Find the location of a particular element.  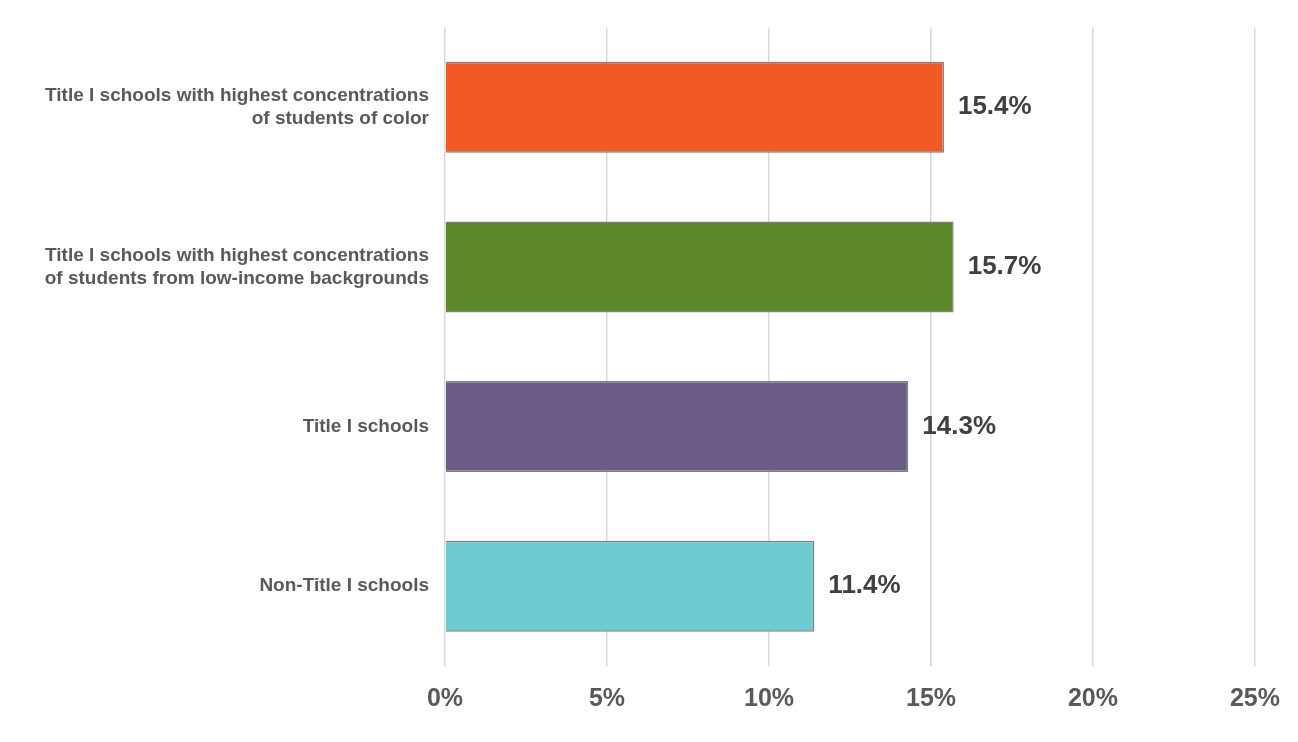

data-label: 15.4% is located at coordinates (994, 105).